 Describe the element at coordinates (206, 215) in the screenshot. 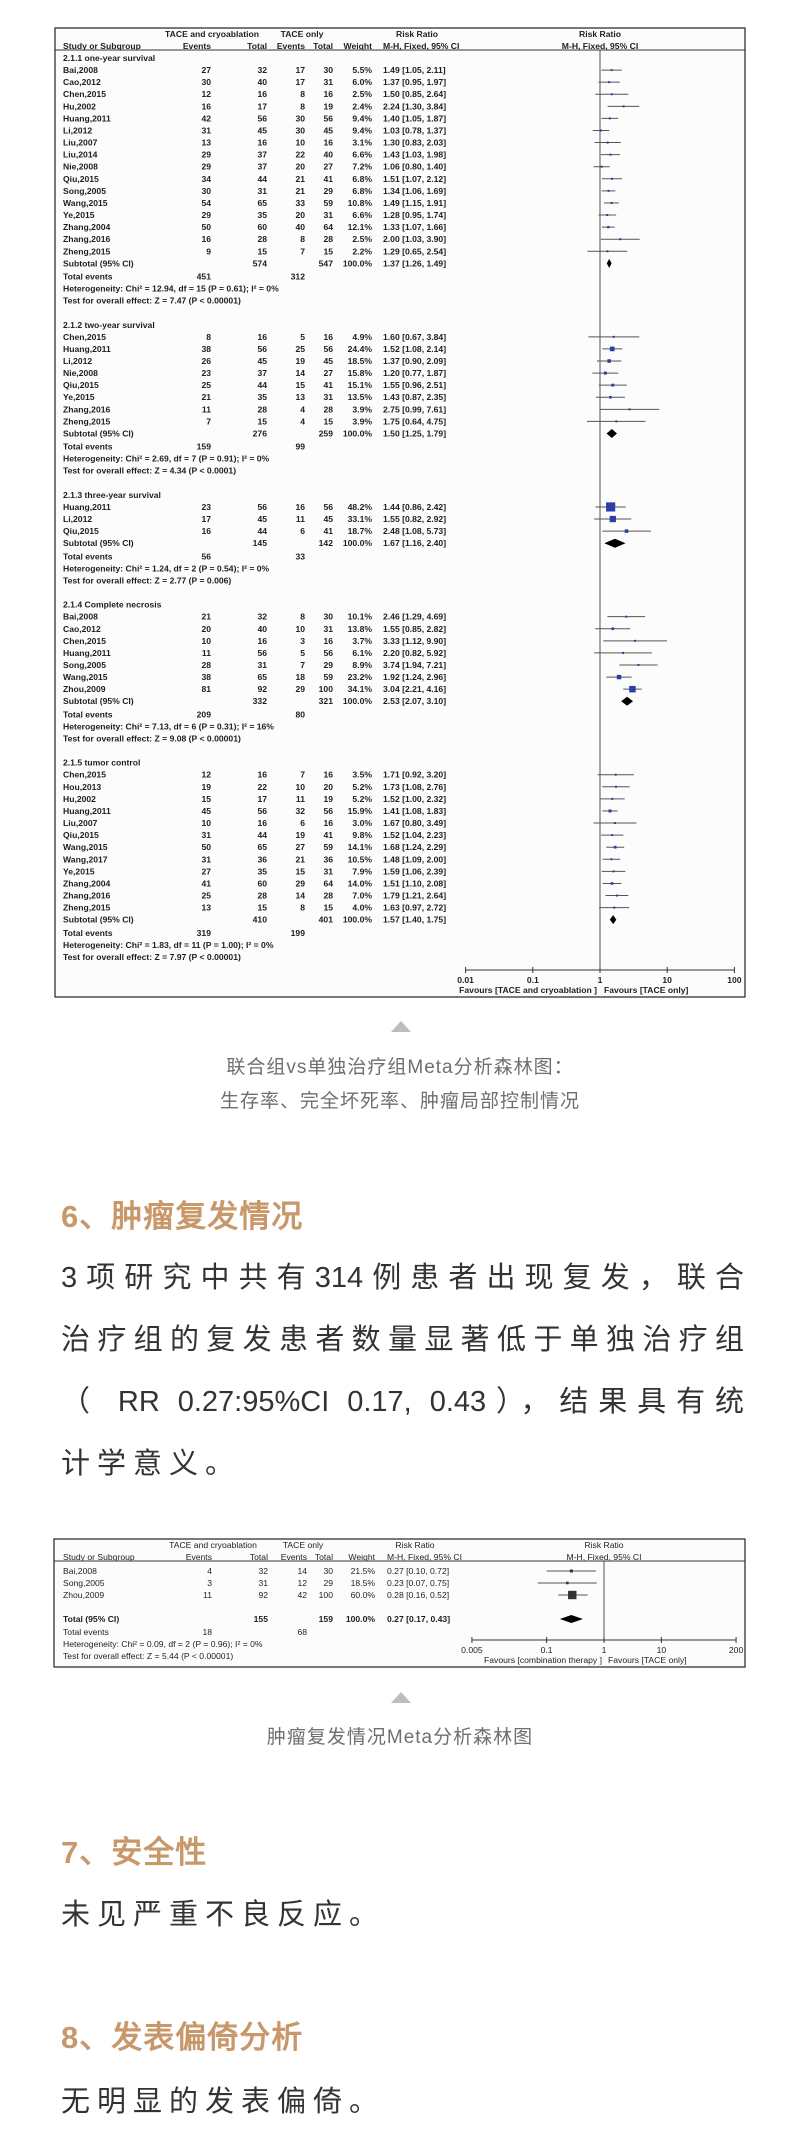

I see `study-events1: 29` at that location.